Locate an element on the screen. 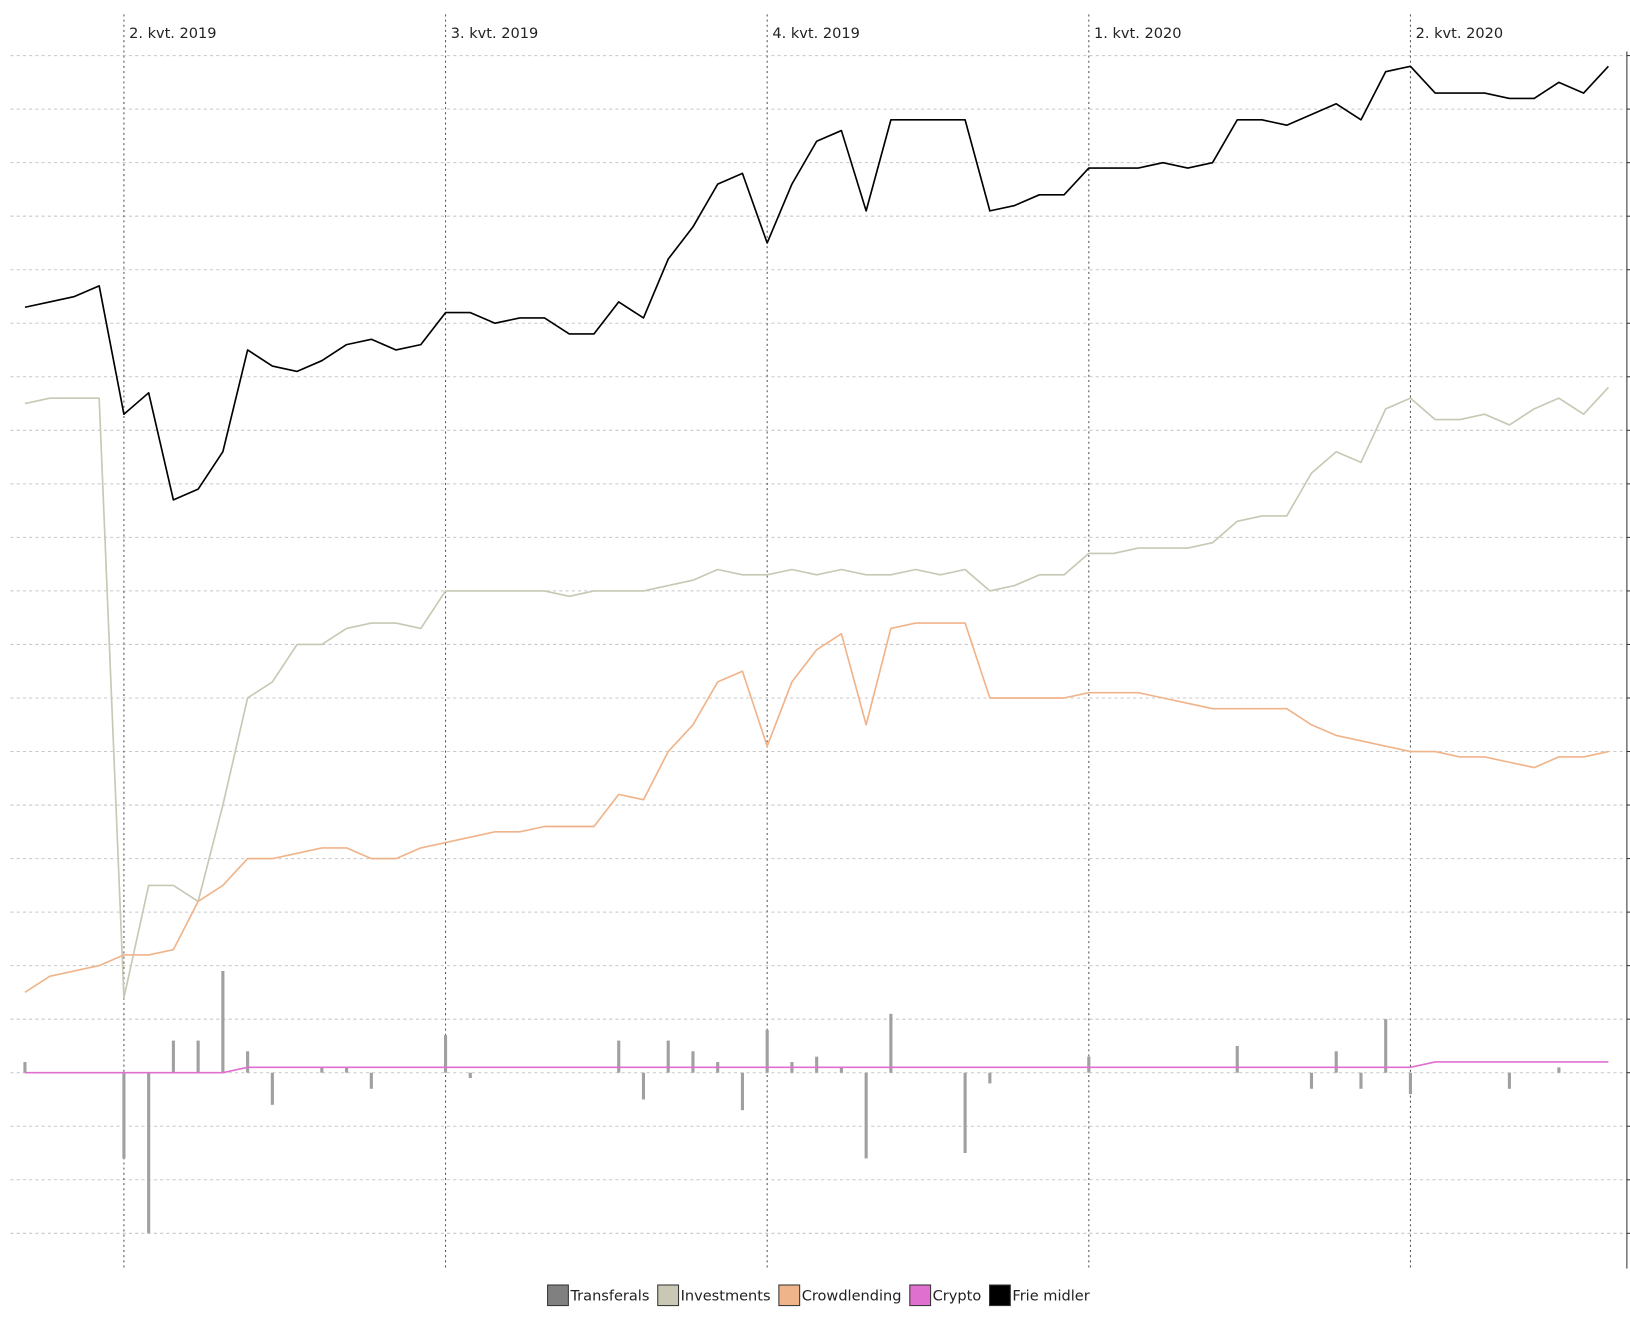 This screenshot has width=1630, height=1320. legend-label: Frie midler is located at coordinates (1050, 1296).